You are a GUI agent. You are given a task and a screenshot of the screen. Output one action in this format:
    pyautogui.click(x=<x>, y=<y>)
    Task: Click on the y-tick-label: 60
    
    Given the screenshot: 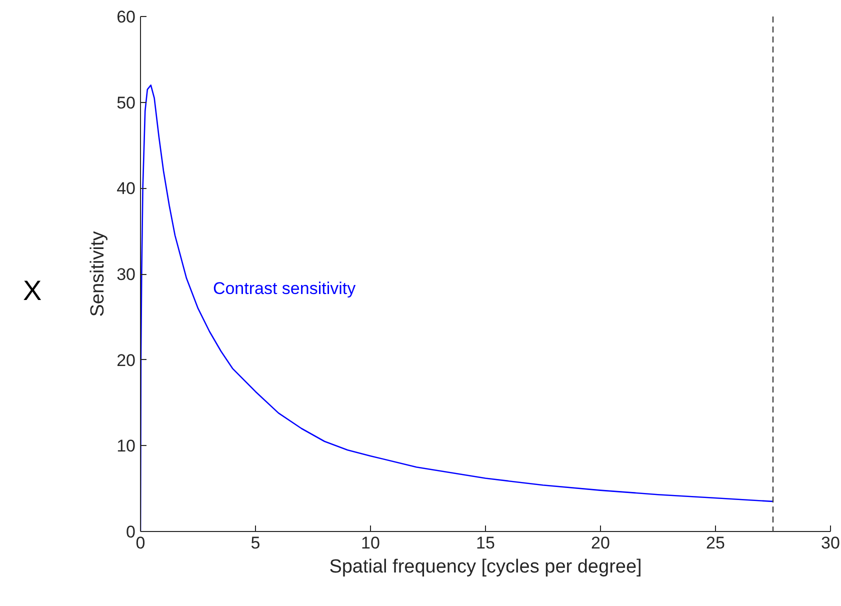 What is the action you would take?
    pyautogui.click(x=126, y=17)
    